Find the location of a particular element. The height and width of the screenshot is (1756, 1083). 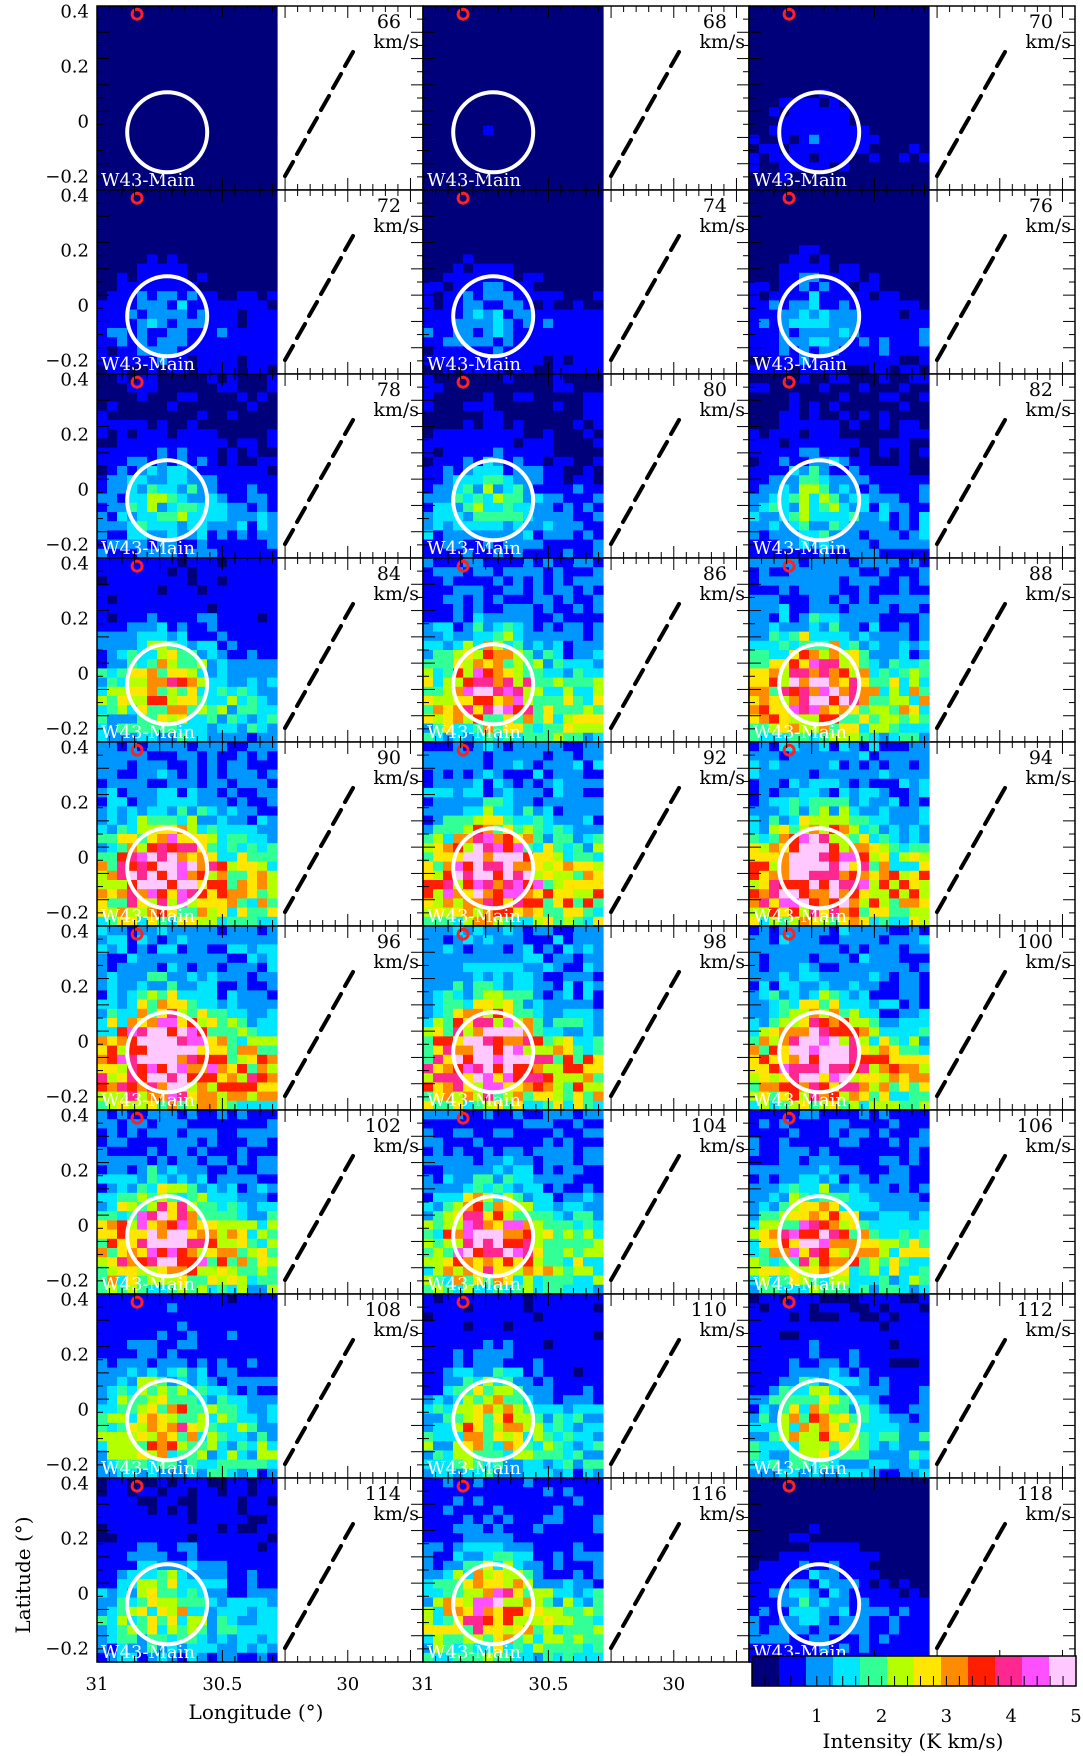

velocity-value: 104 is located at coordinates (709, 1126).